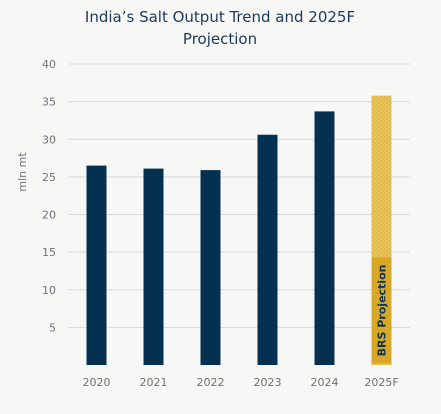 Image resolution: width=441 pixels, height=414 pixels. I want to click on projection-annotation: BRS Projection, so click(382, 311).